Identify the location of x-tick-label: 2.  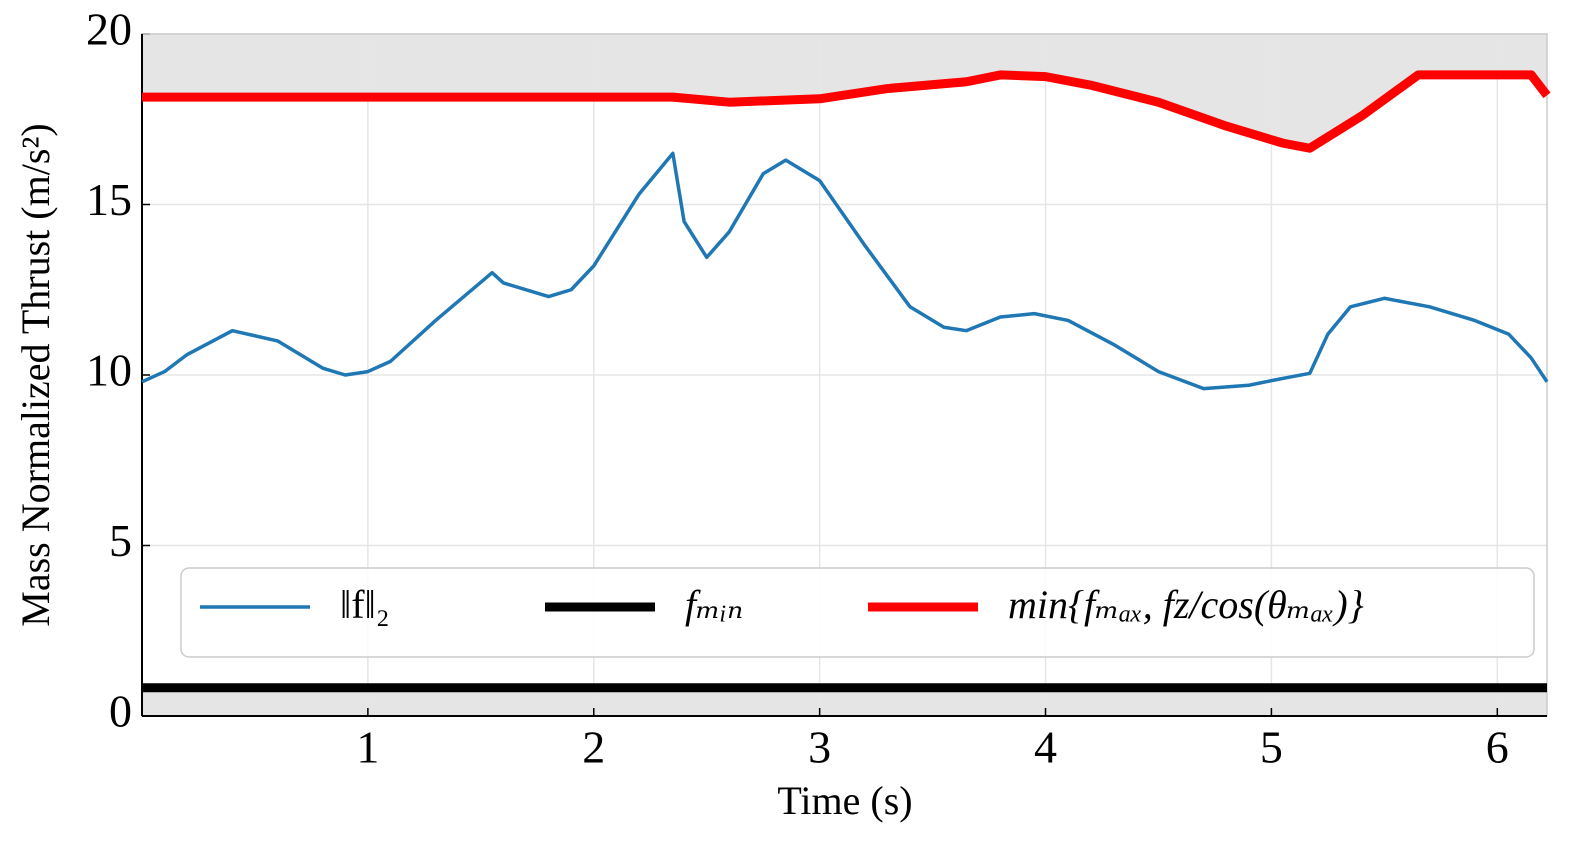
(593, 747).